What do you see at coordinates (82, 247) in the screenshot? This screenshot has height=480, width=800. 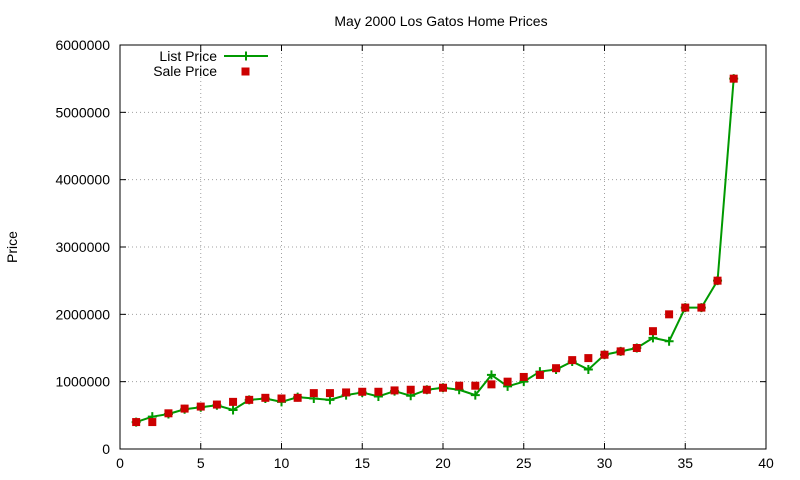 I see `y-tick-label: 3000000` at bounding box center [82, 247].